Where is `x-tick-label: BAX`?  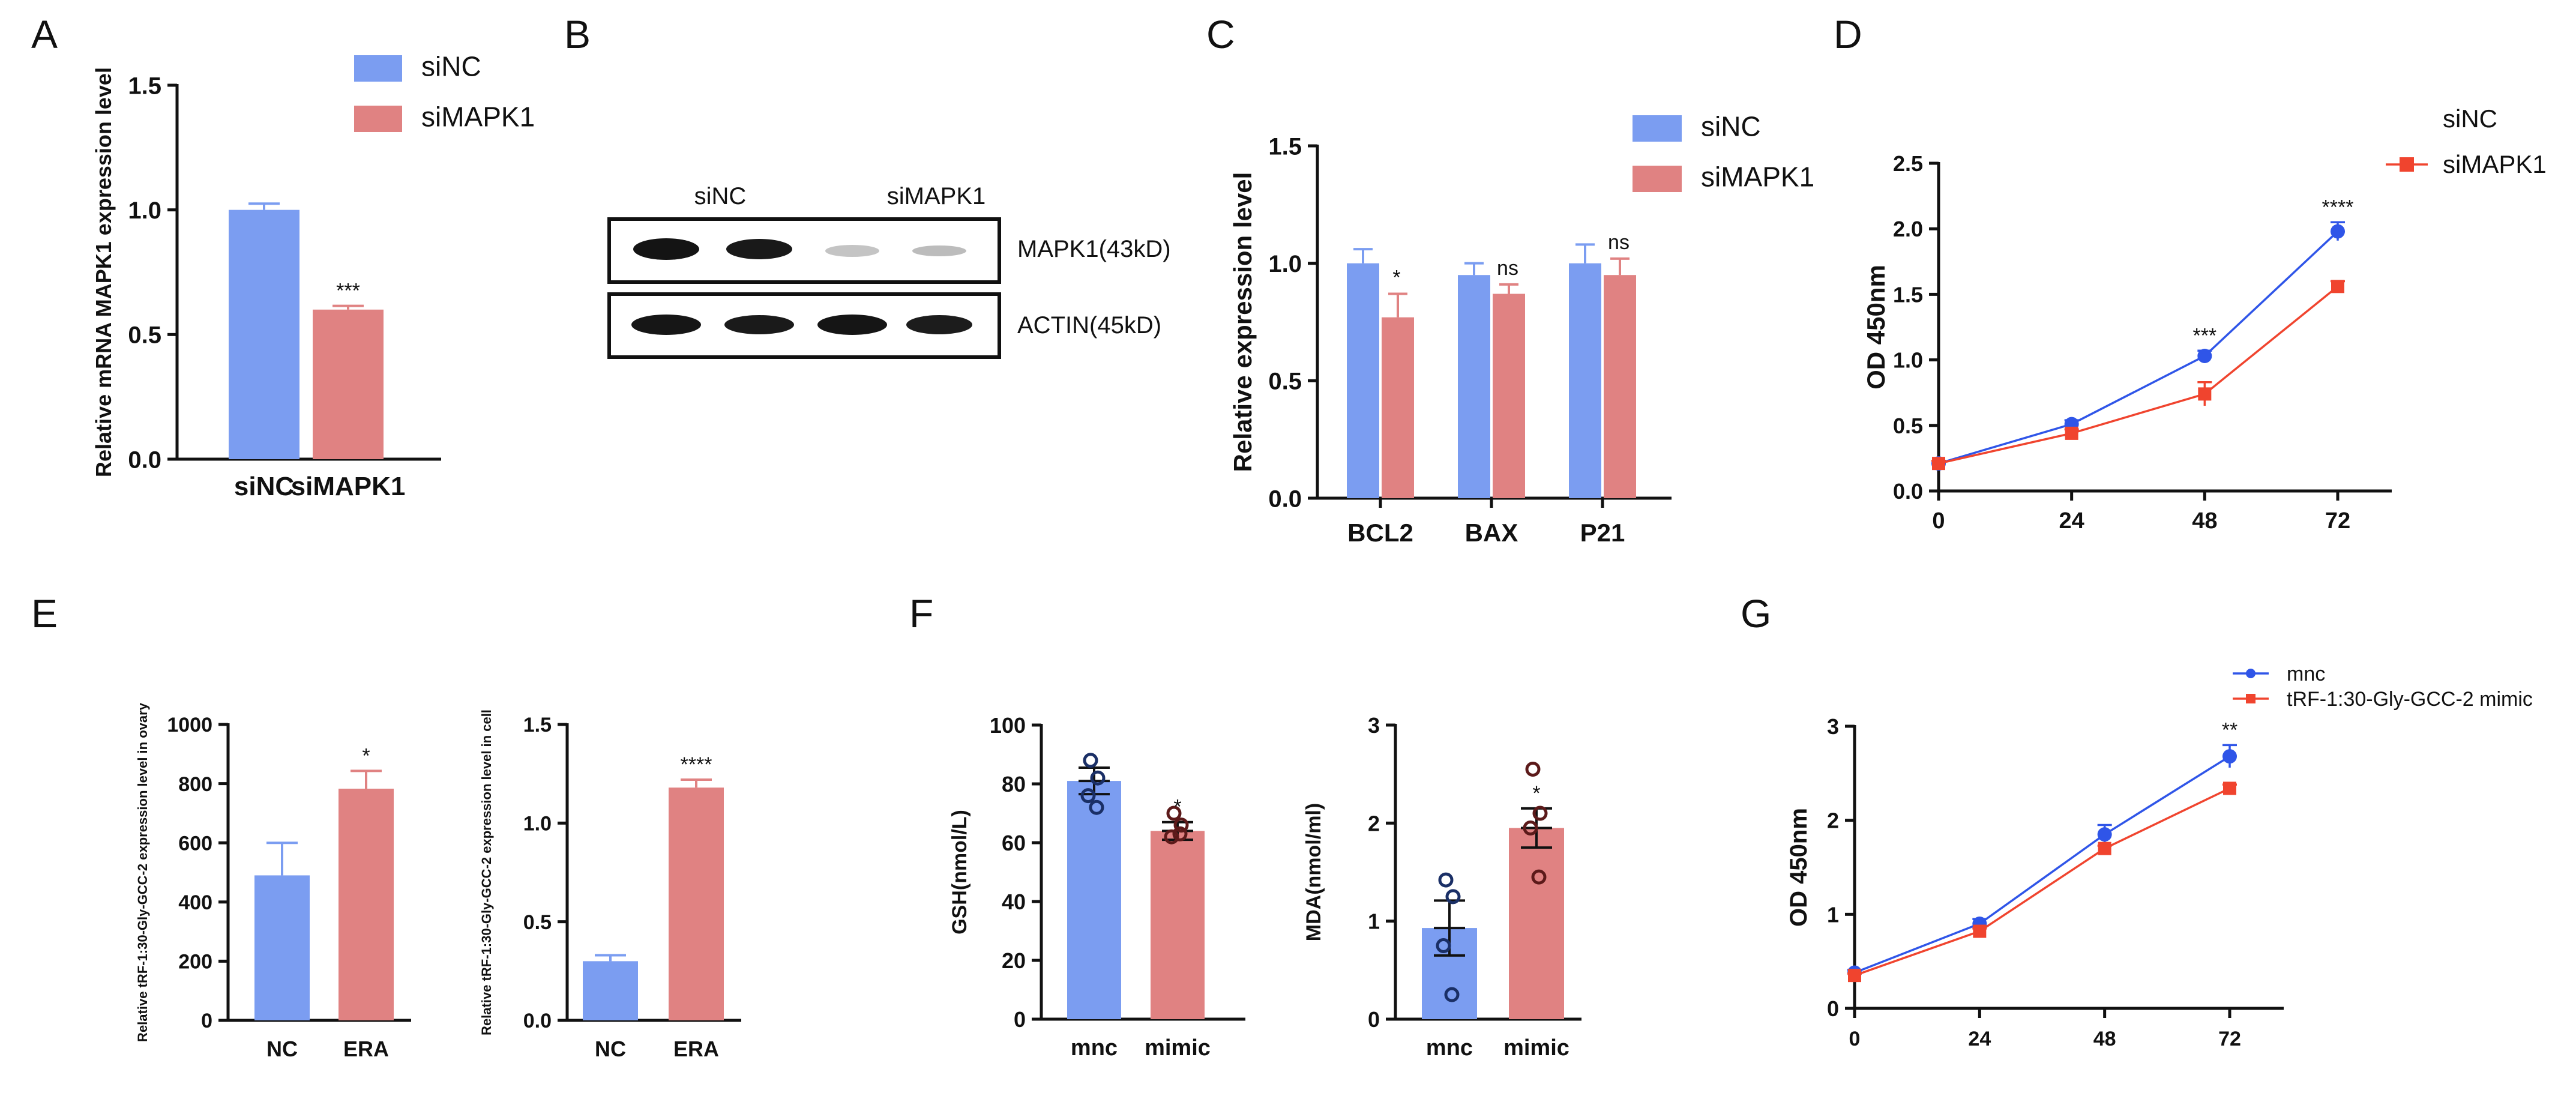 x-tick-label: BAX is located at coordinates (1492, 533).